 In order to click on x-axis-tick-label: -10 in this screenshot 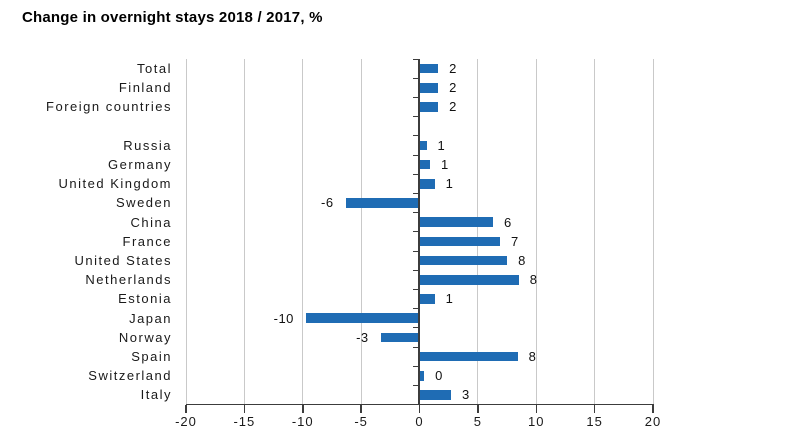, I will do `click(302, 421)`.